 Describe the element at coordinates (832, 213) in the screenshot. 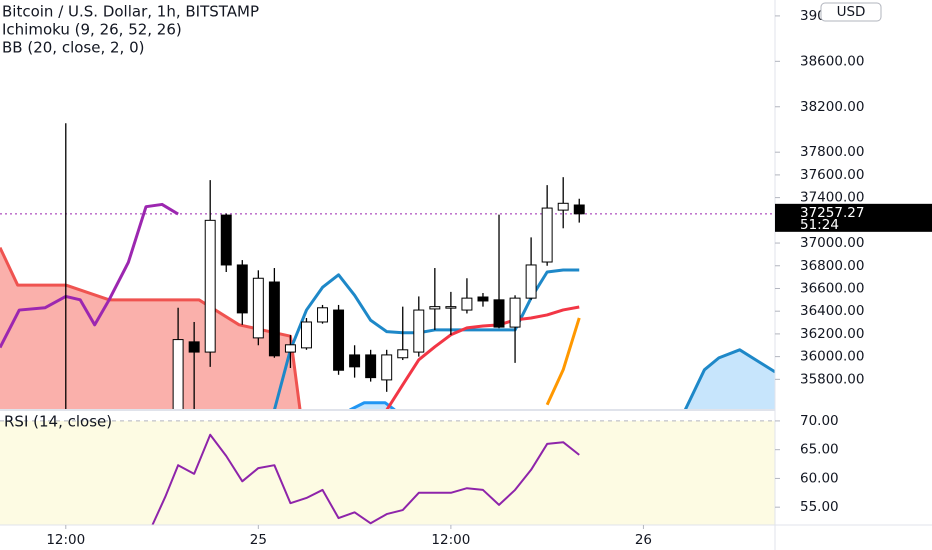

I see `last-price-label: 37257.27` at that location.